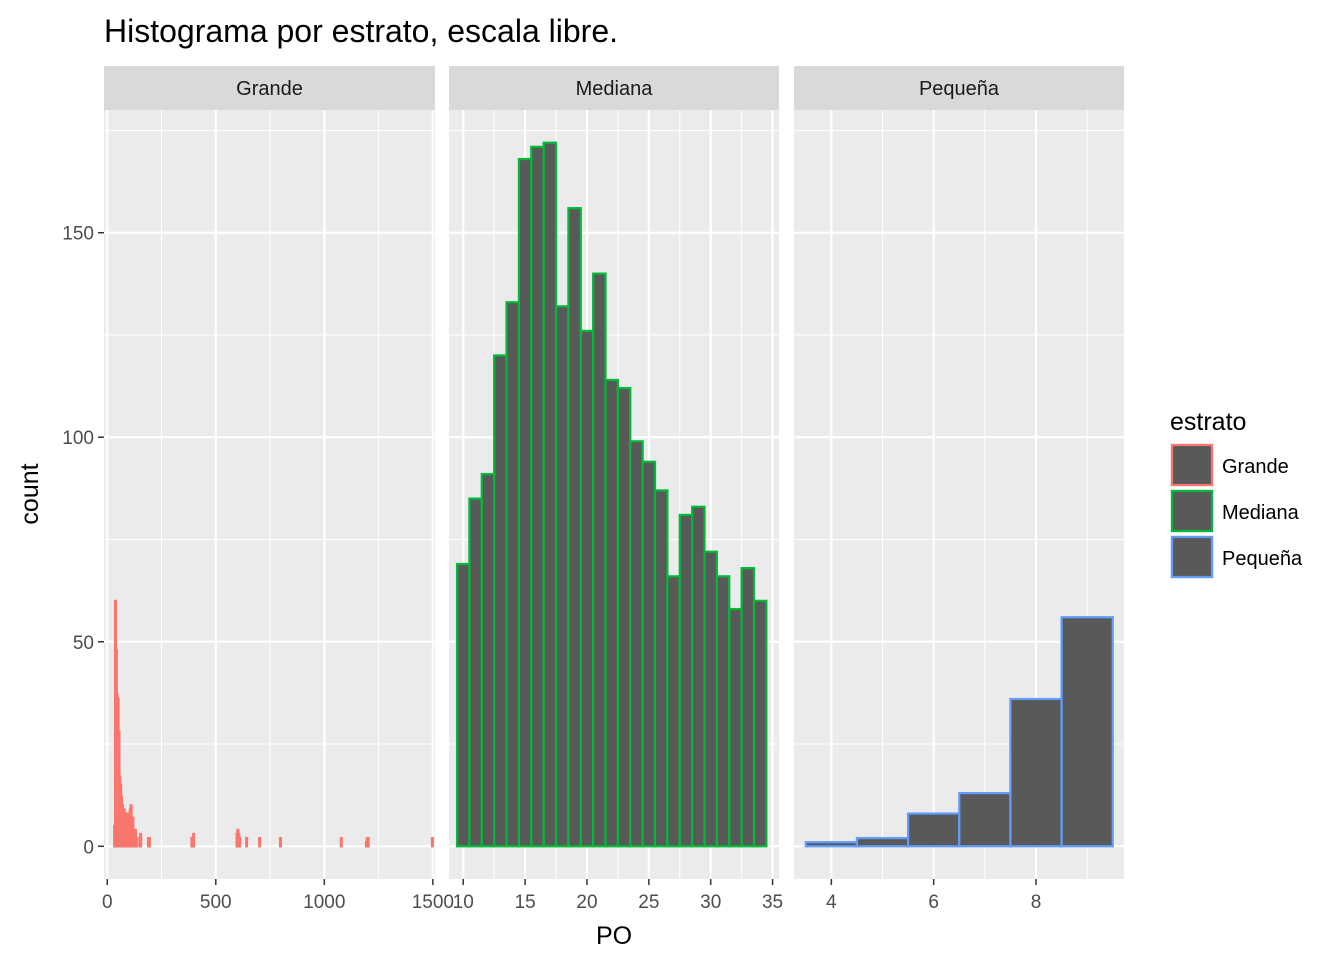  I want to click on legend: estrato Grande Mediana Pequeña, so click(1236, 493).